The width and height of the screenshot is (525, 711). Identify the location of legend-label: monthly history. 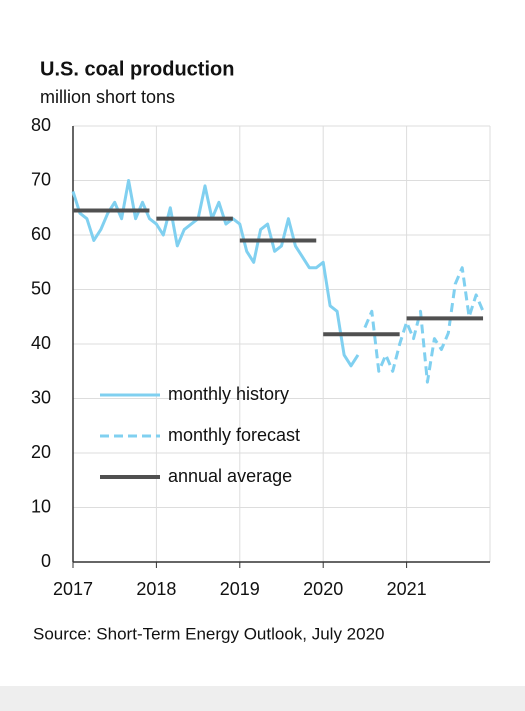
(228, 394).